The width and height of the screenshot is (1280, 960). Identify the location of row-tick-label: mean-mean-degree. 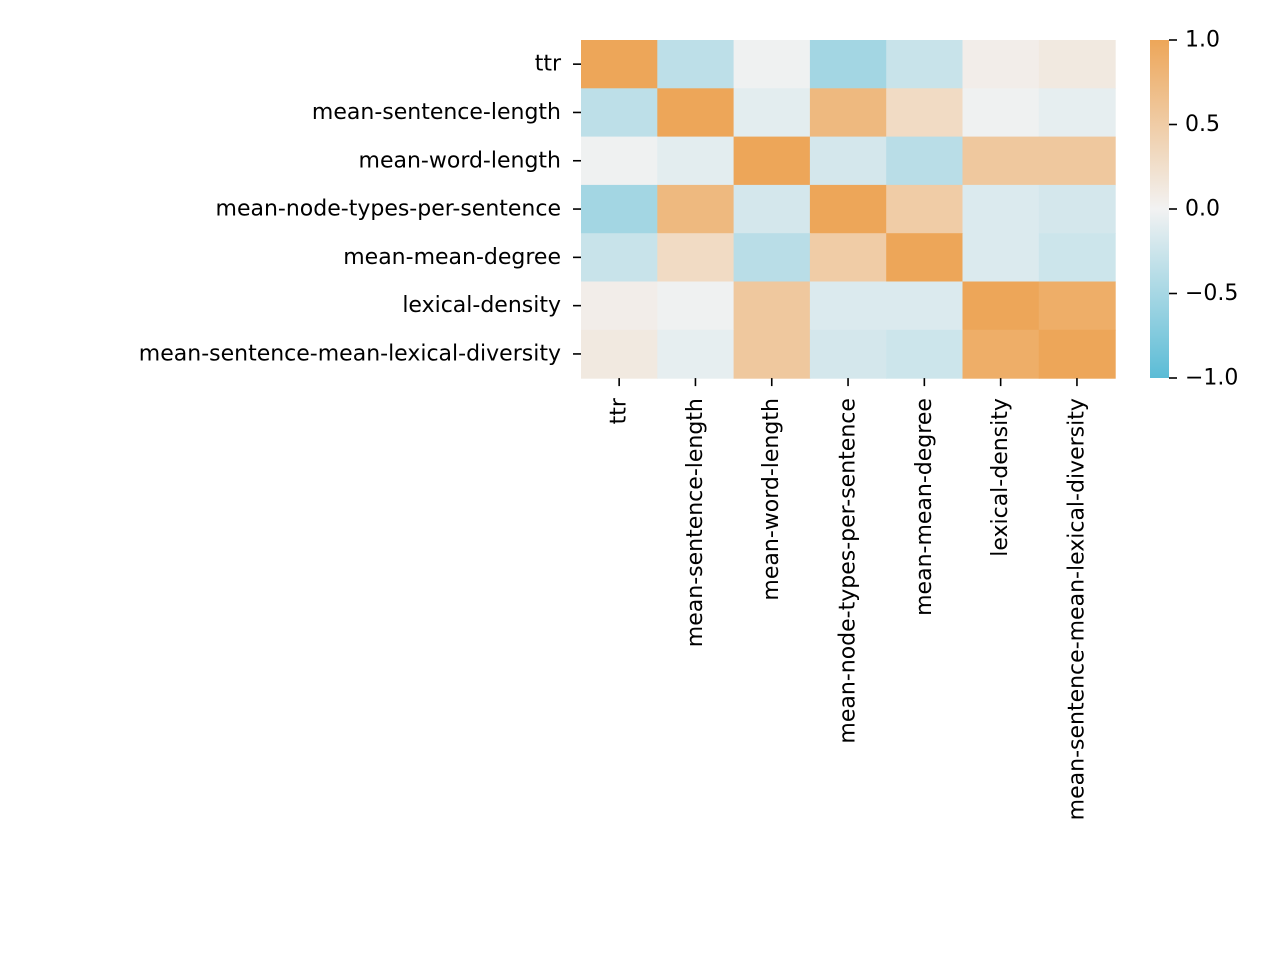
(452, 257).